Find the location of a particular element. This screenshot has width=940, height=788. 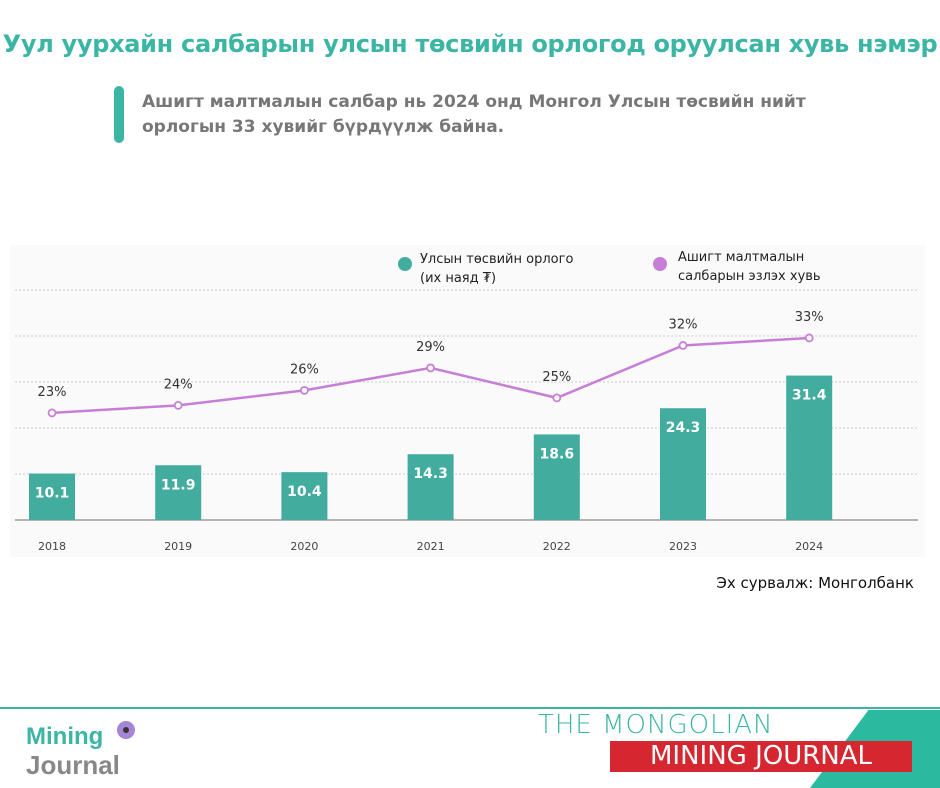

line-value-label: 29% is located at coordinates (430, 347).